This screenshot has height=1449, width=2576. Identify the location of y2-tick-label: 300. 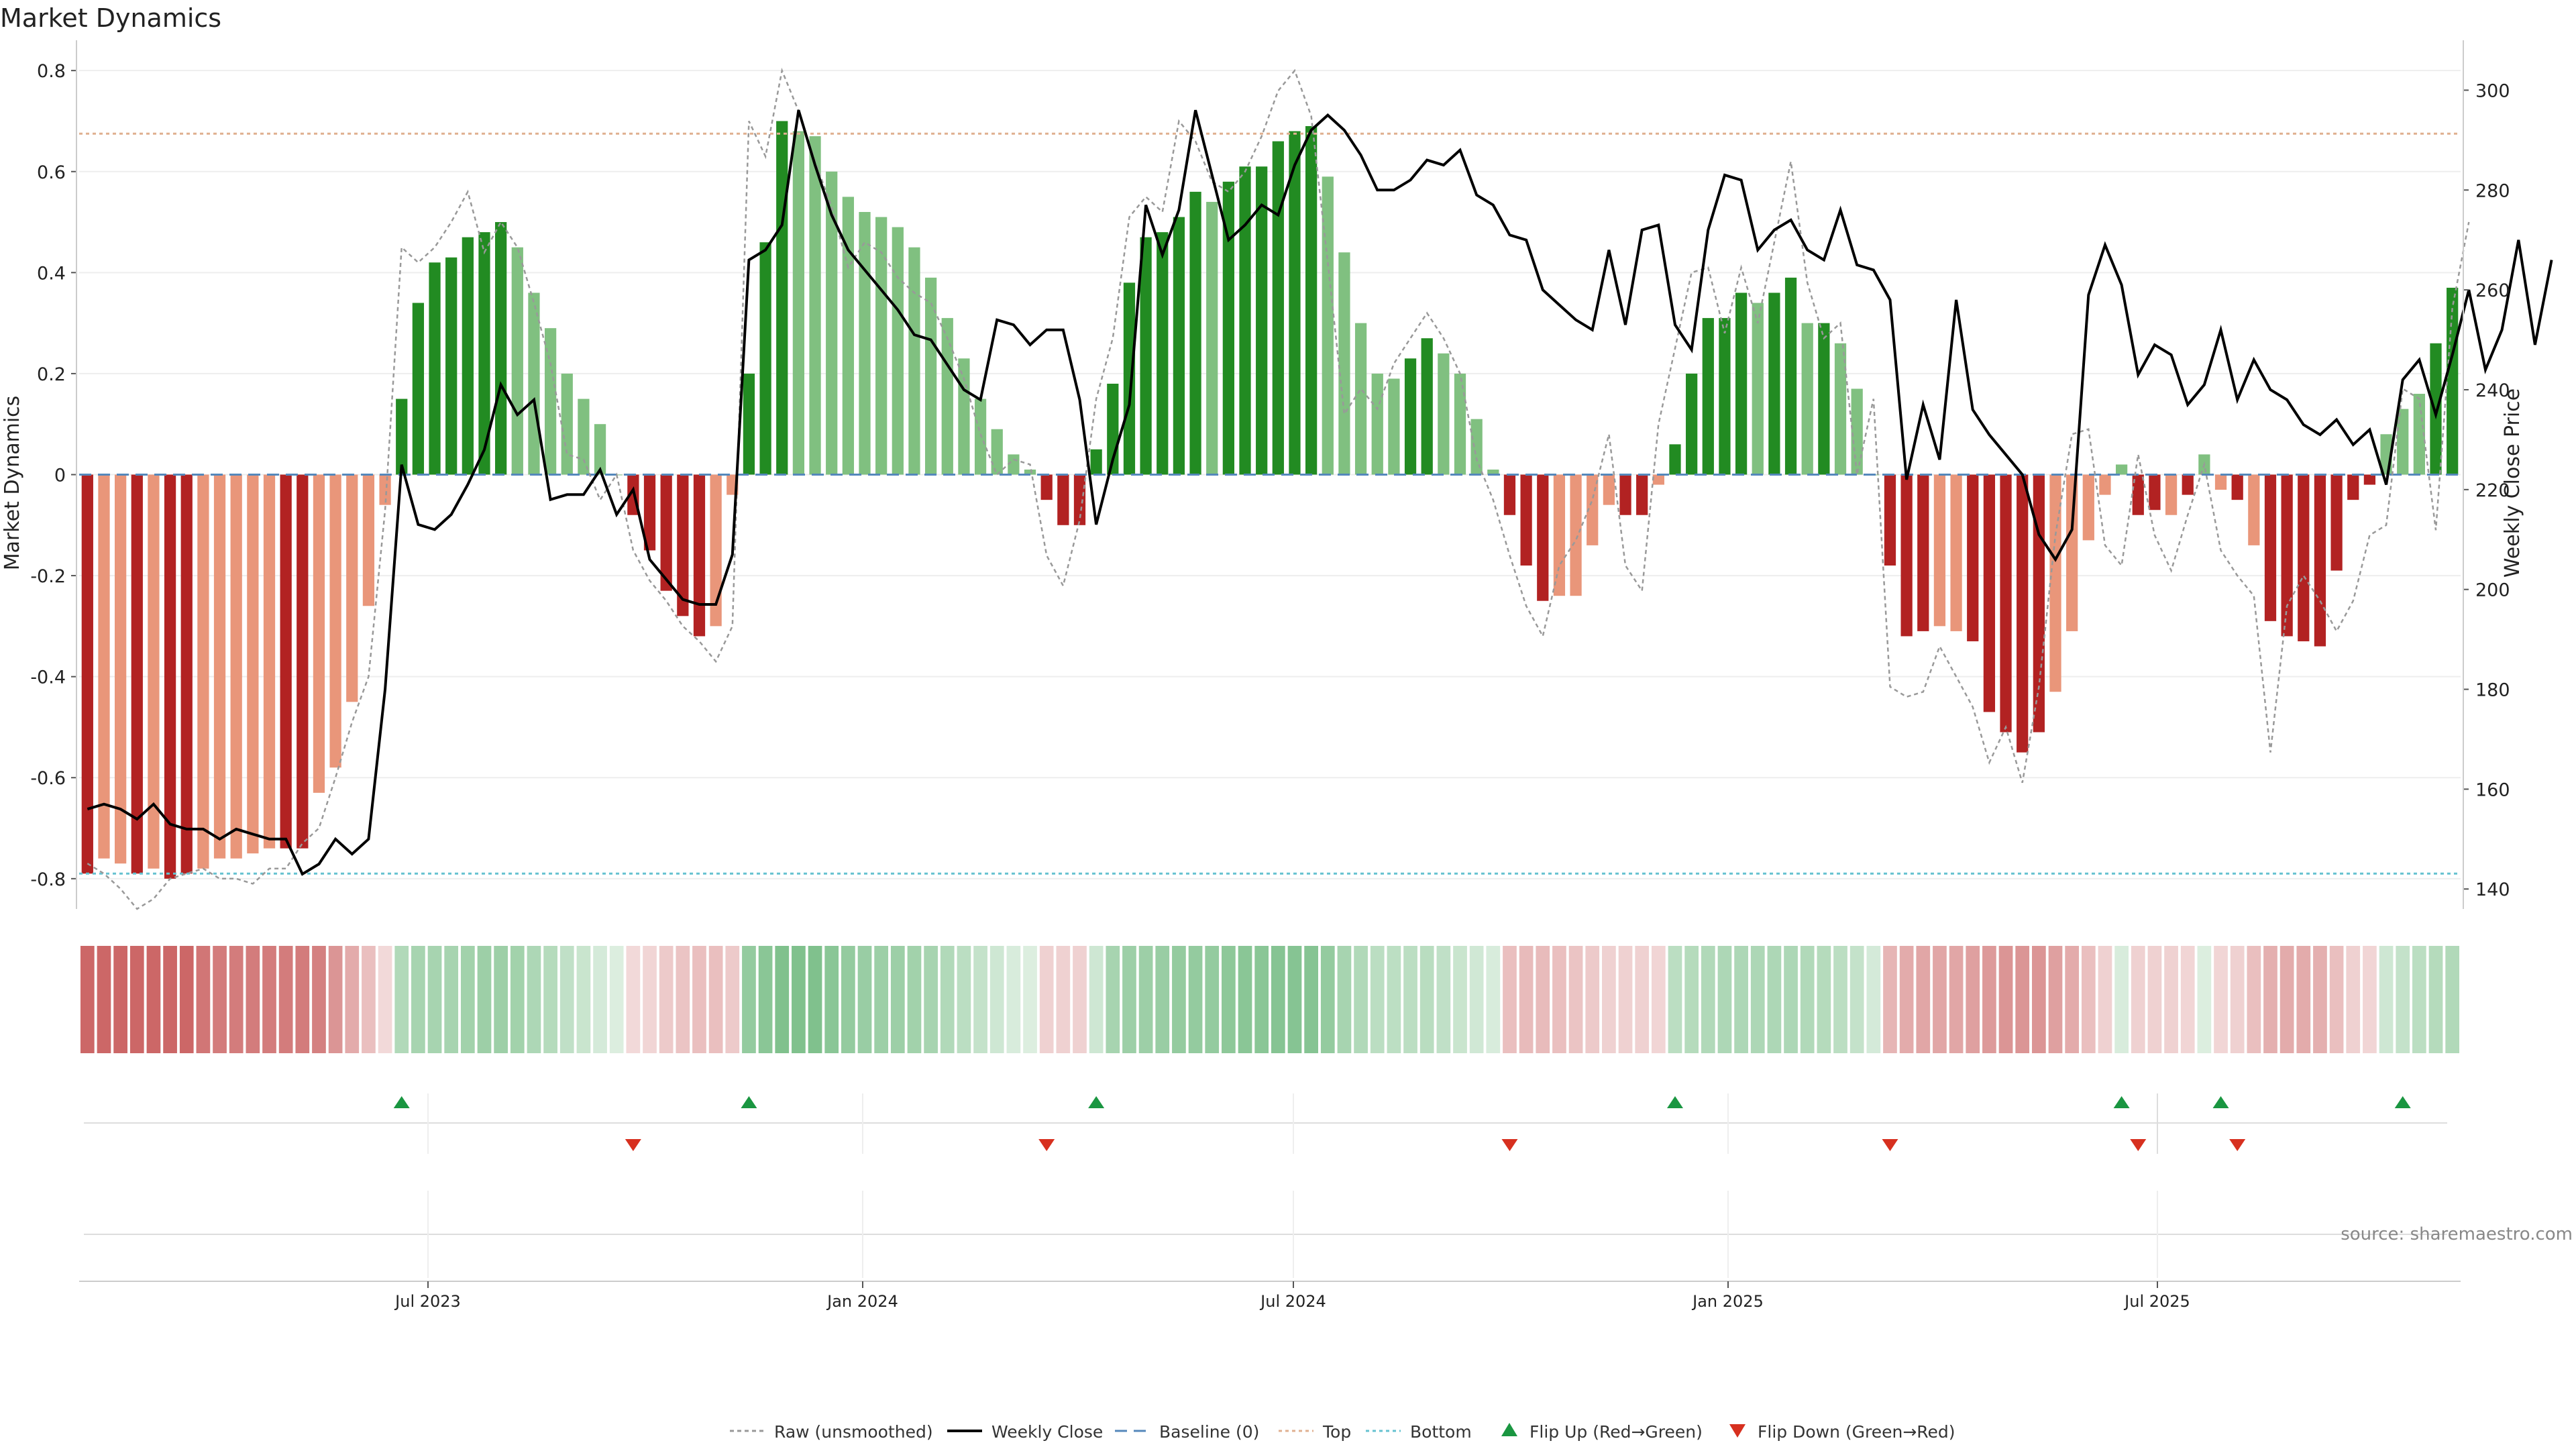
(2492, 90).